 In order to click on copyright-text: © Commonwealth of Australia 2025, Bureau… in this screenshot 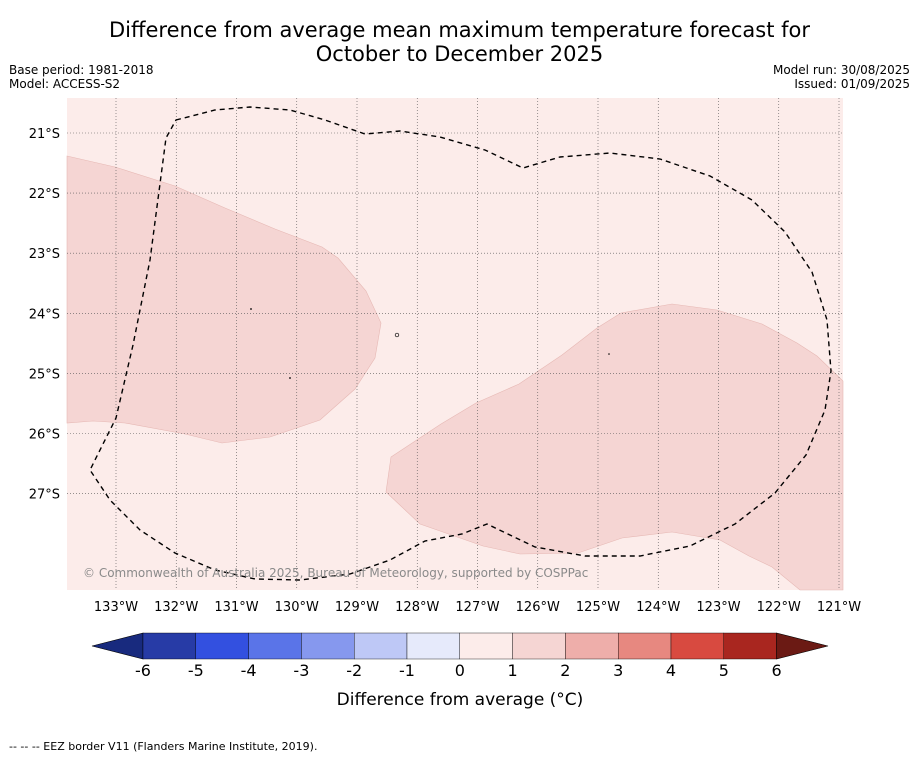, I will do `click(335, 573)`.